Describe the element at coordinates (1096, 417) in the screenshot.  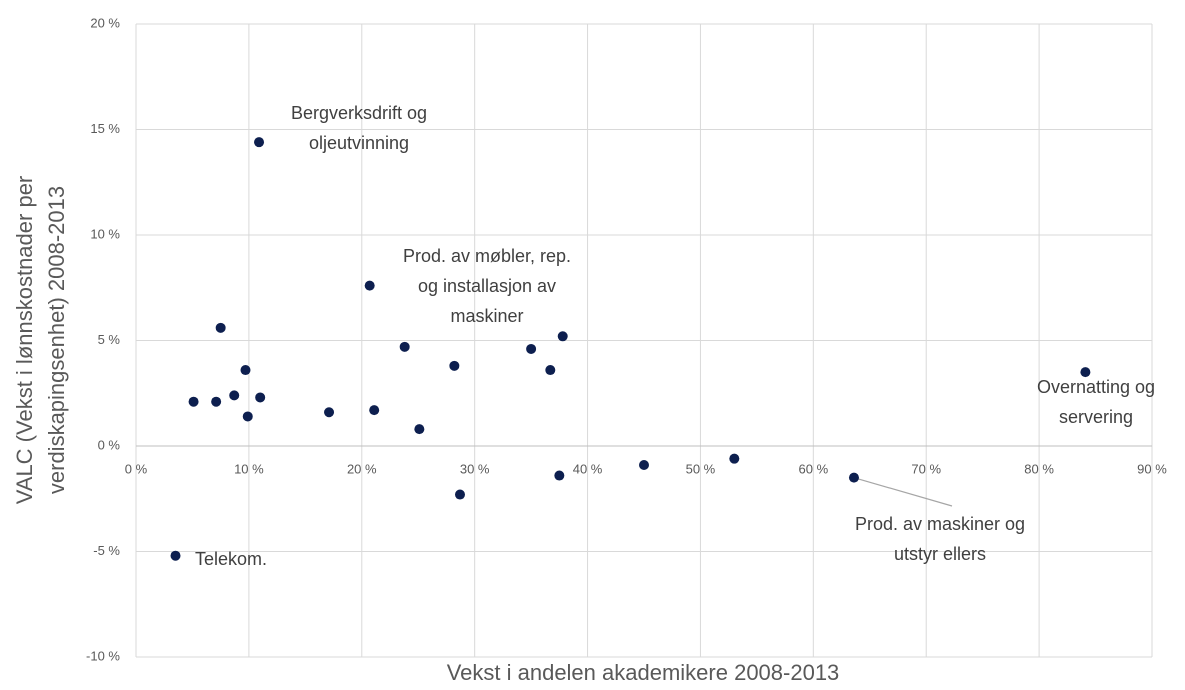
I see `annotation: servering` at that location.